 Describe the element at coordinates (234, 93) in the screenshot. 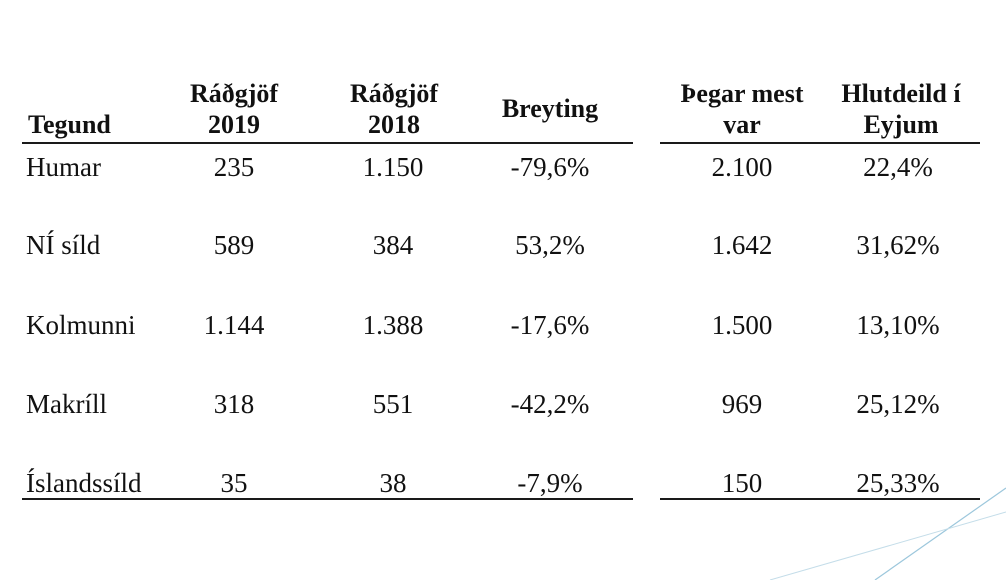

I see `header-radgjof-2019-line-1: Ráðgjöf` at that location.